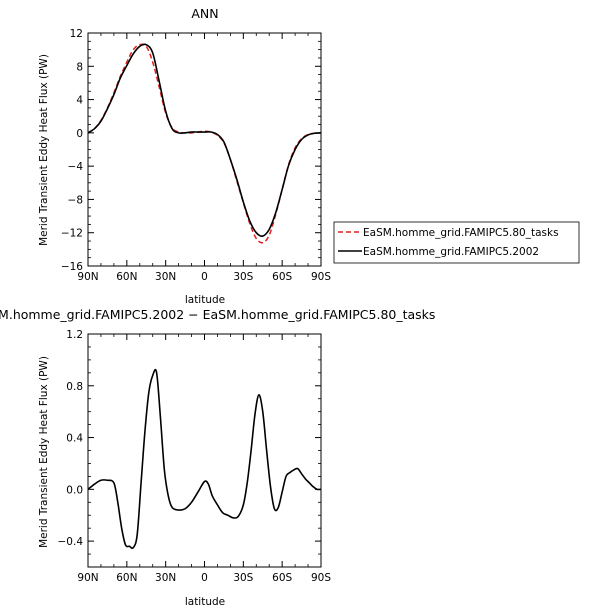  Describe the element at coordinates (74, 387) in the screenshot. I see `bottom-y-tick-label: 0.8` at that location.